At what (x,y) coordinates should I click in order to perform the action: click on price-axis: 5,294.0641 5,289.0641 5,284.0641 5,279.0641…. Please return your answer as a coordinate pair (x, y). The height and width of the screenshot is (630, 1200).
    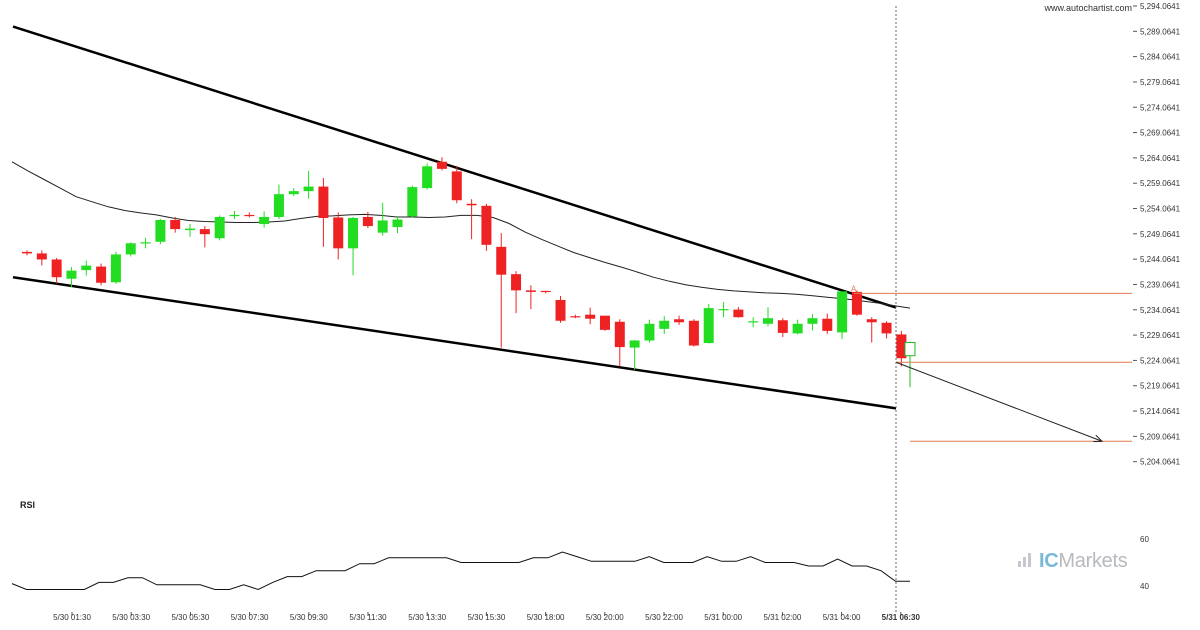
    Looking at the image, I should click on (1157, 234).